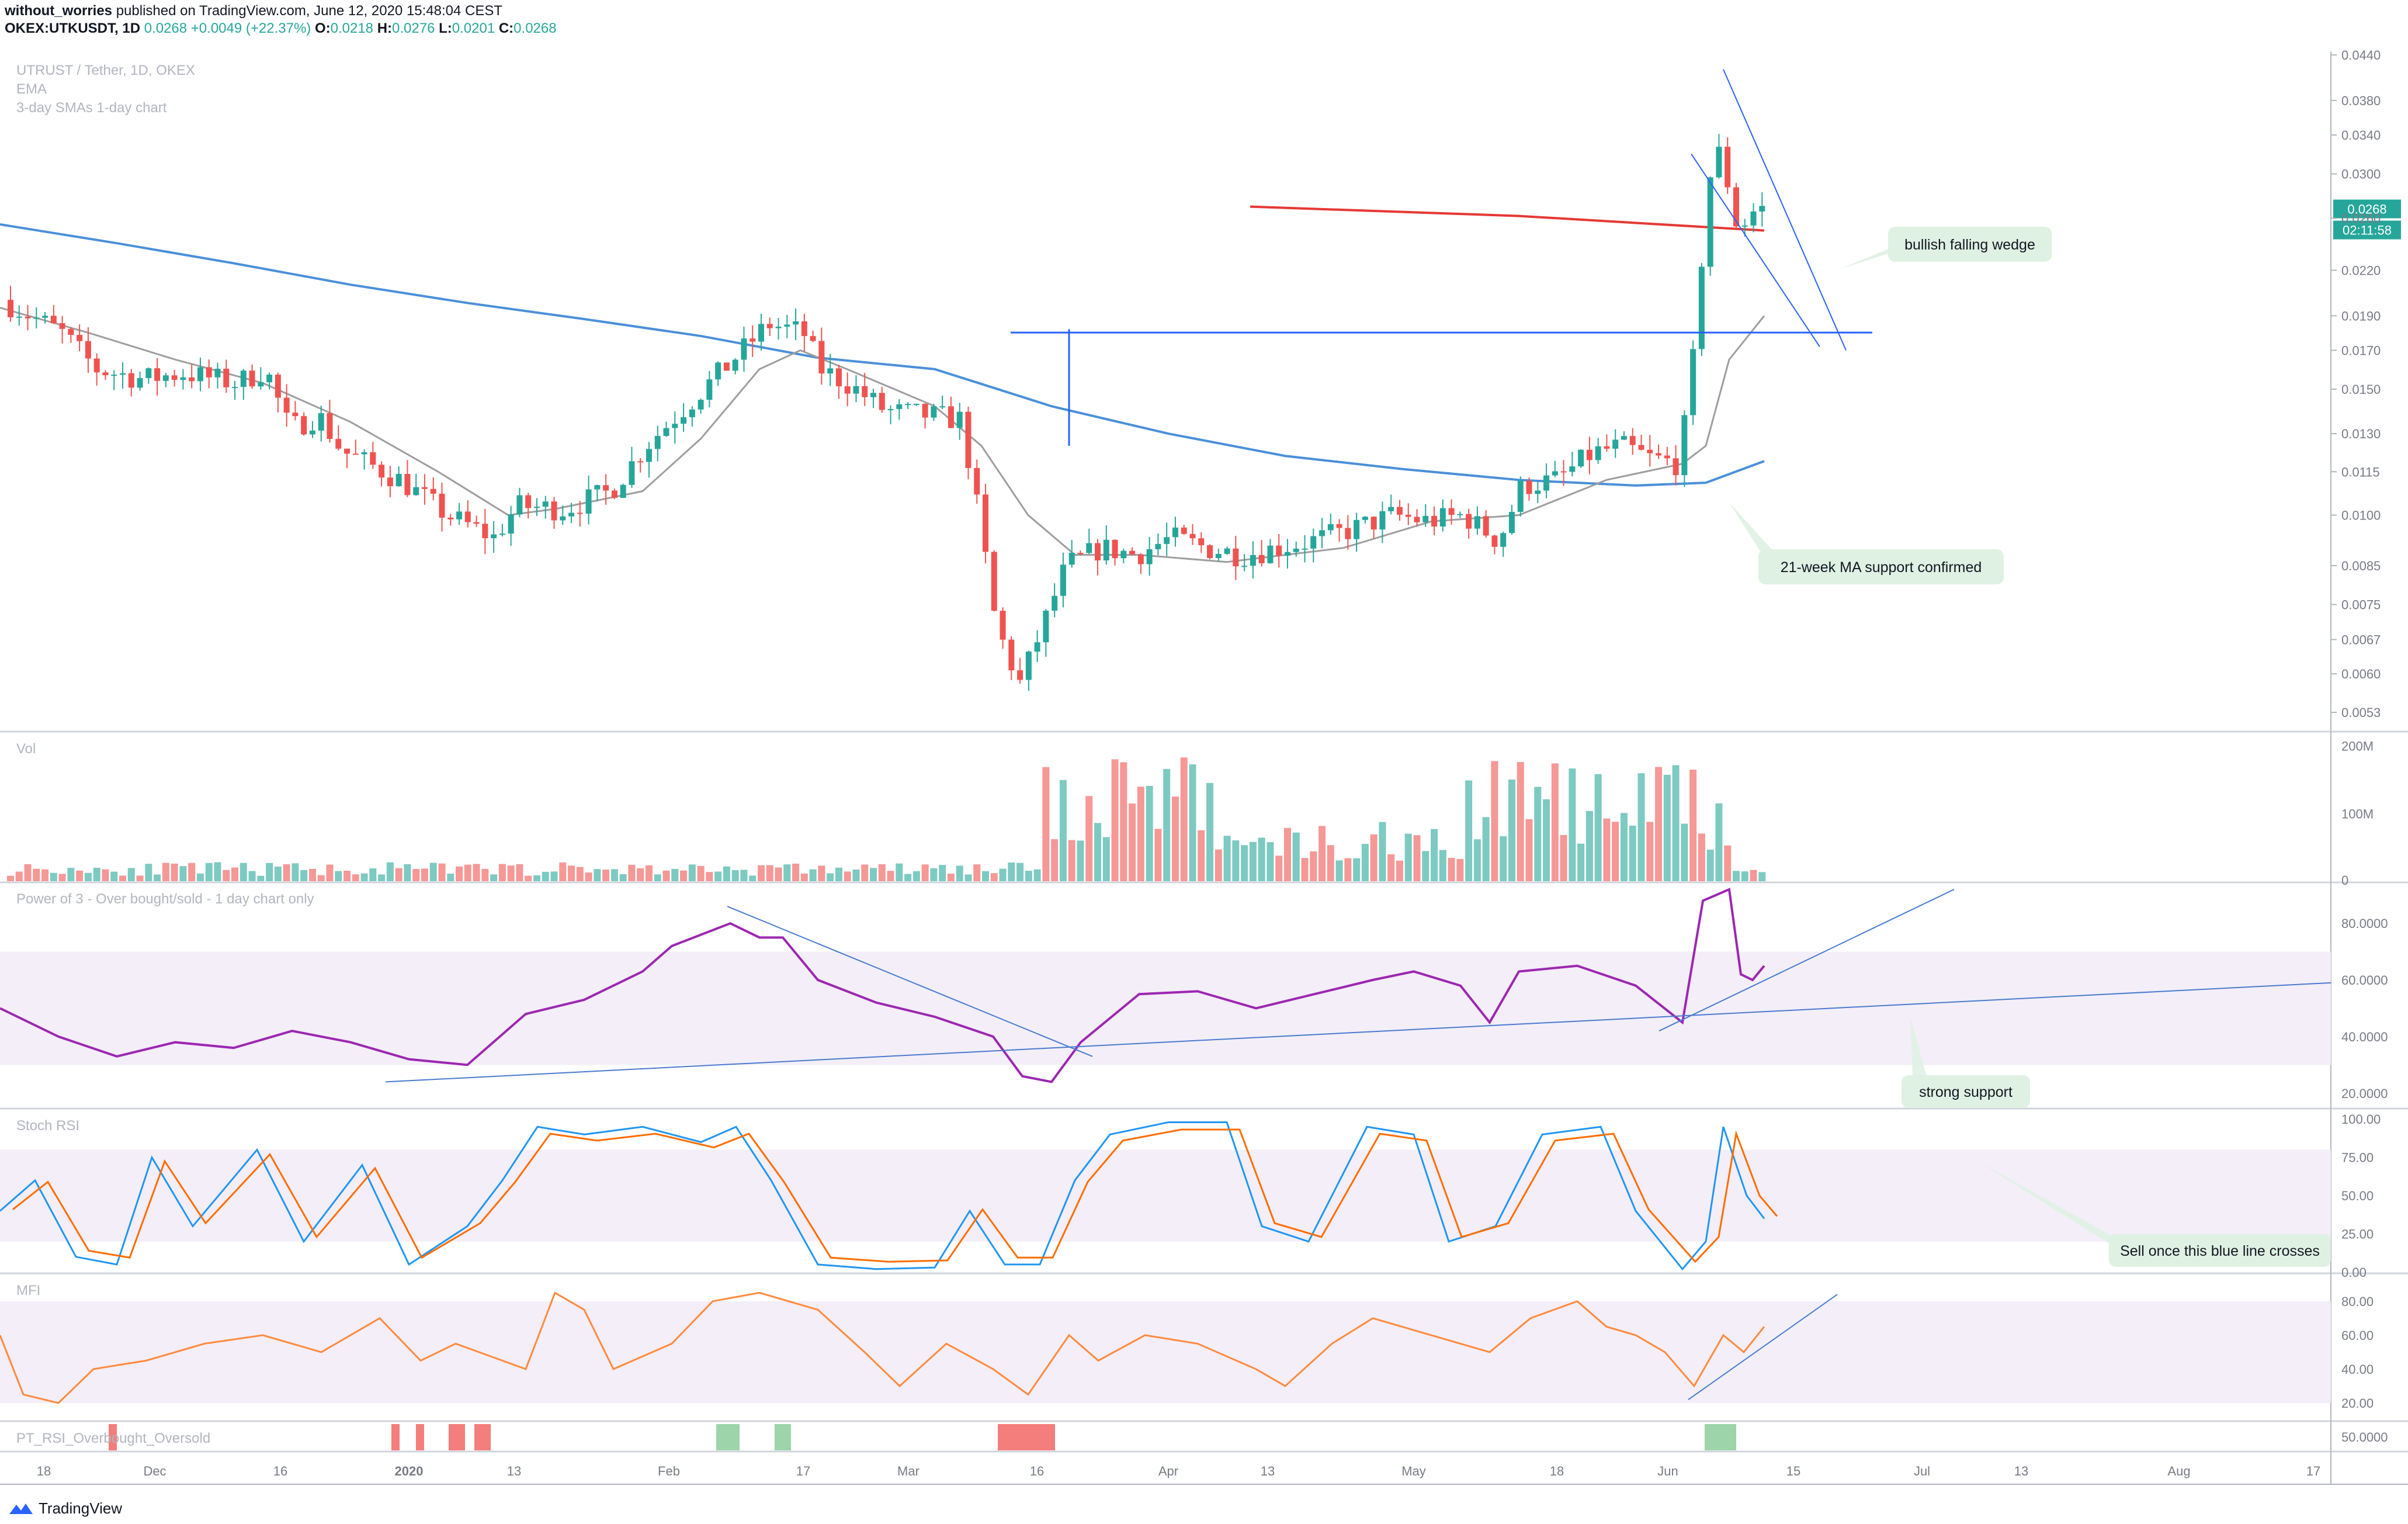  Describe the element at coordinates (2361, 434) in the screenshot. I see `price-tick-label: 0.0130` at that location.